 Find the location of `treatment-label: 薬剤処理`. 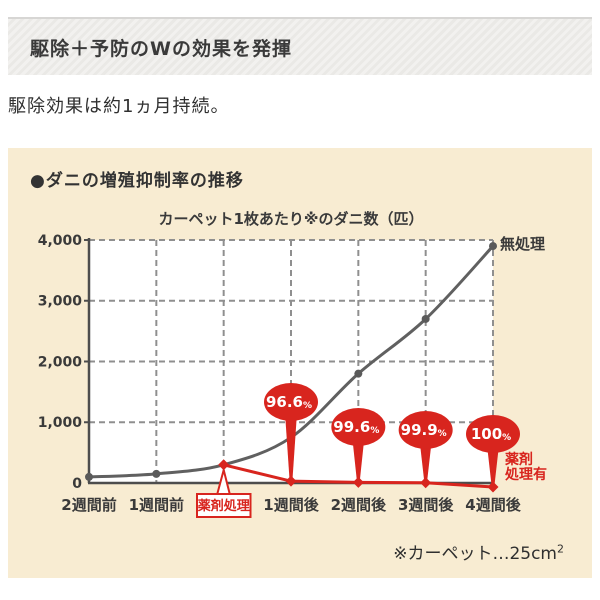

treatment-label: 薬剤処理 is located at coordinates (223, 506).